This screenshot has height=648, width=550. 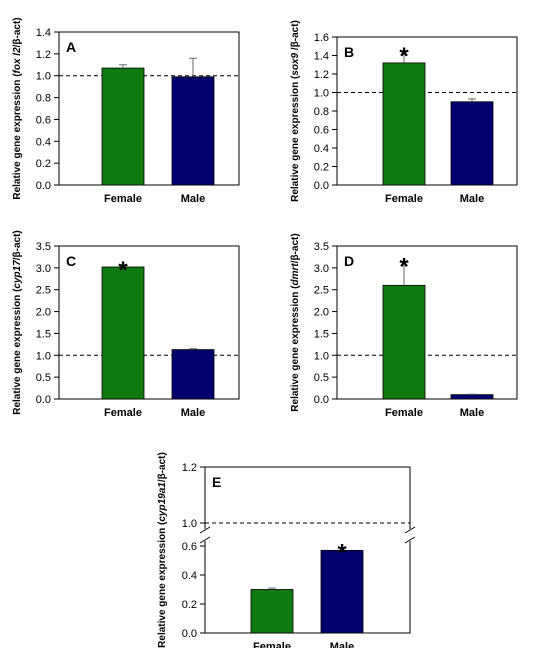 What do you see at coordinates (71, 261) in the screenshot?
I see `panel-letter: C` at bounding box center [71, 261].